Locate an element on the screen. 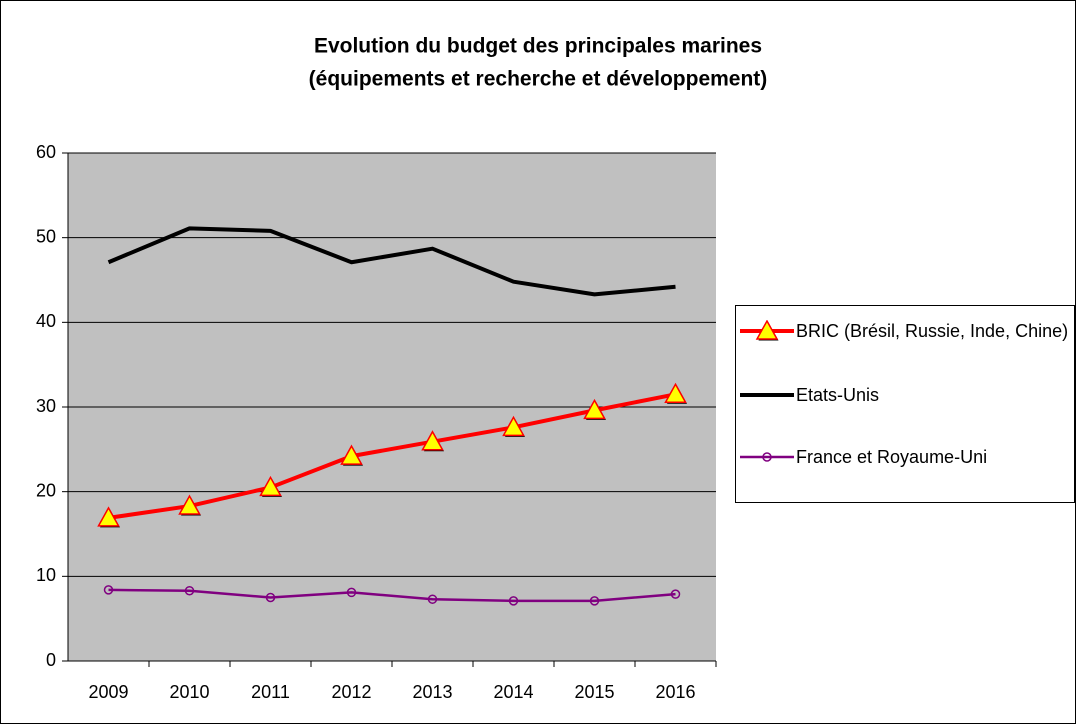 The width and height of the screenshot is (1076, 724). legend-entry: France et Royaume-Uni is located at coordinates (906, 457).